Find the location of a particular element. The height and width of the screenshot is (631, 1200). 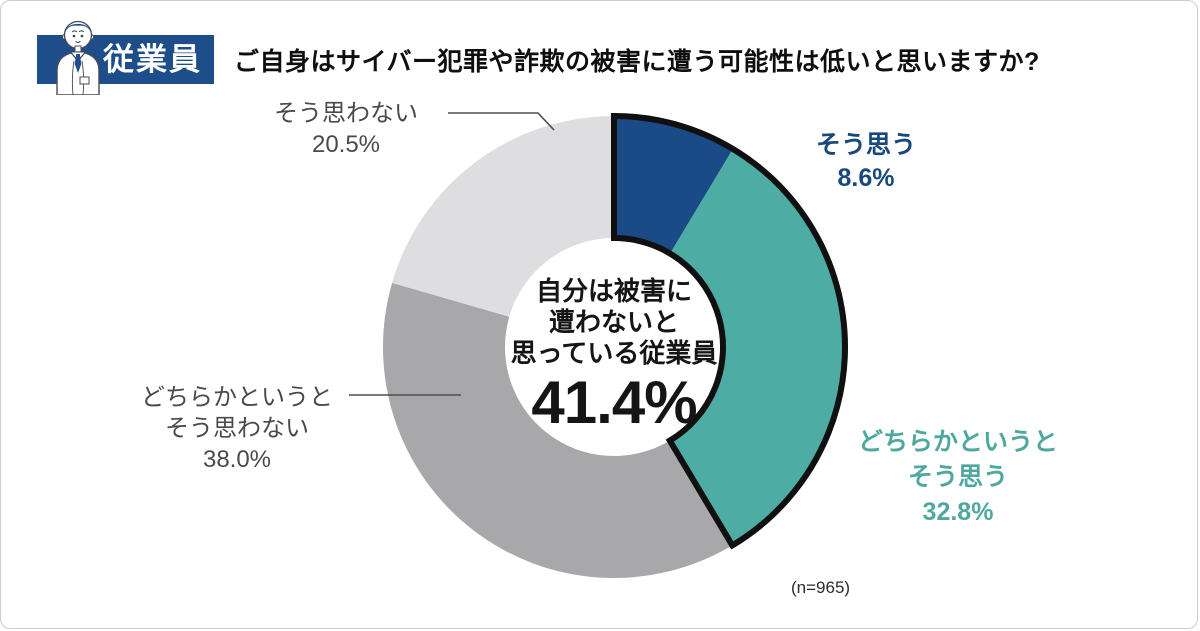

center-label-line-1: 自分は被害に is located at coordinates (613, 291).